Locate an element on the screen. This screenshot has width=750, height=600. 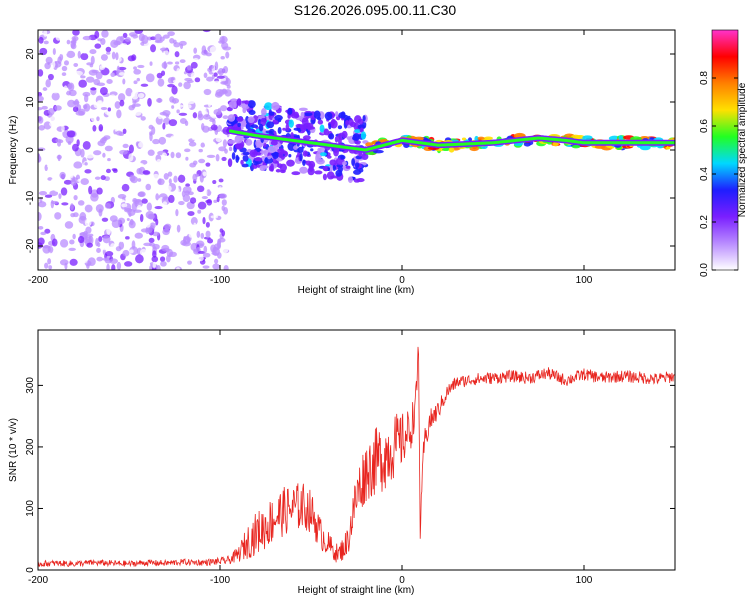
spectrogram-y-tick-label: 20 is located at coordinates (30, 54).